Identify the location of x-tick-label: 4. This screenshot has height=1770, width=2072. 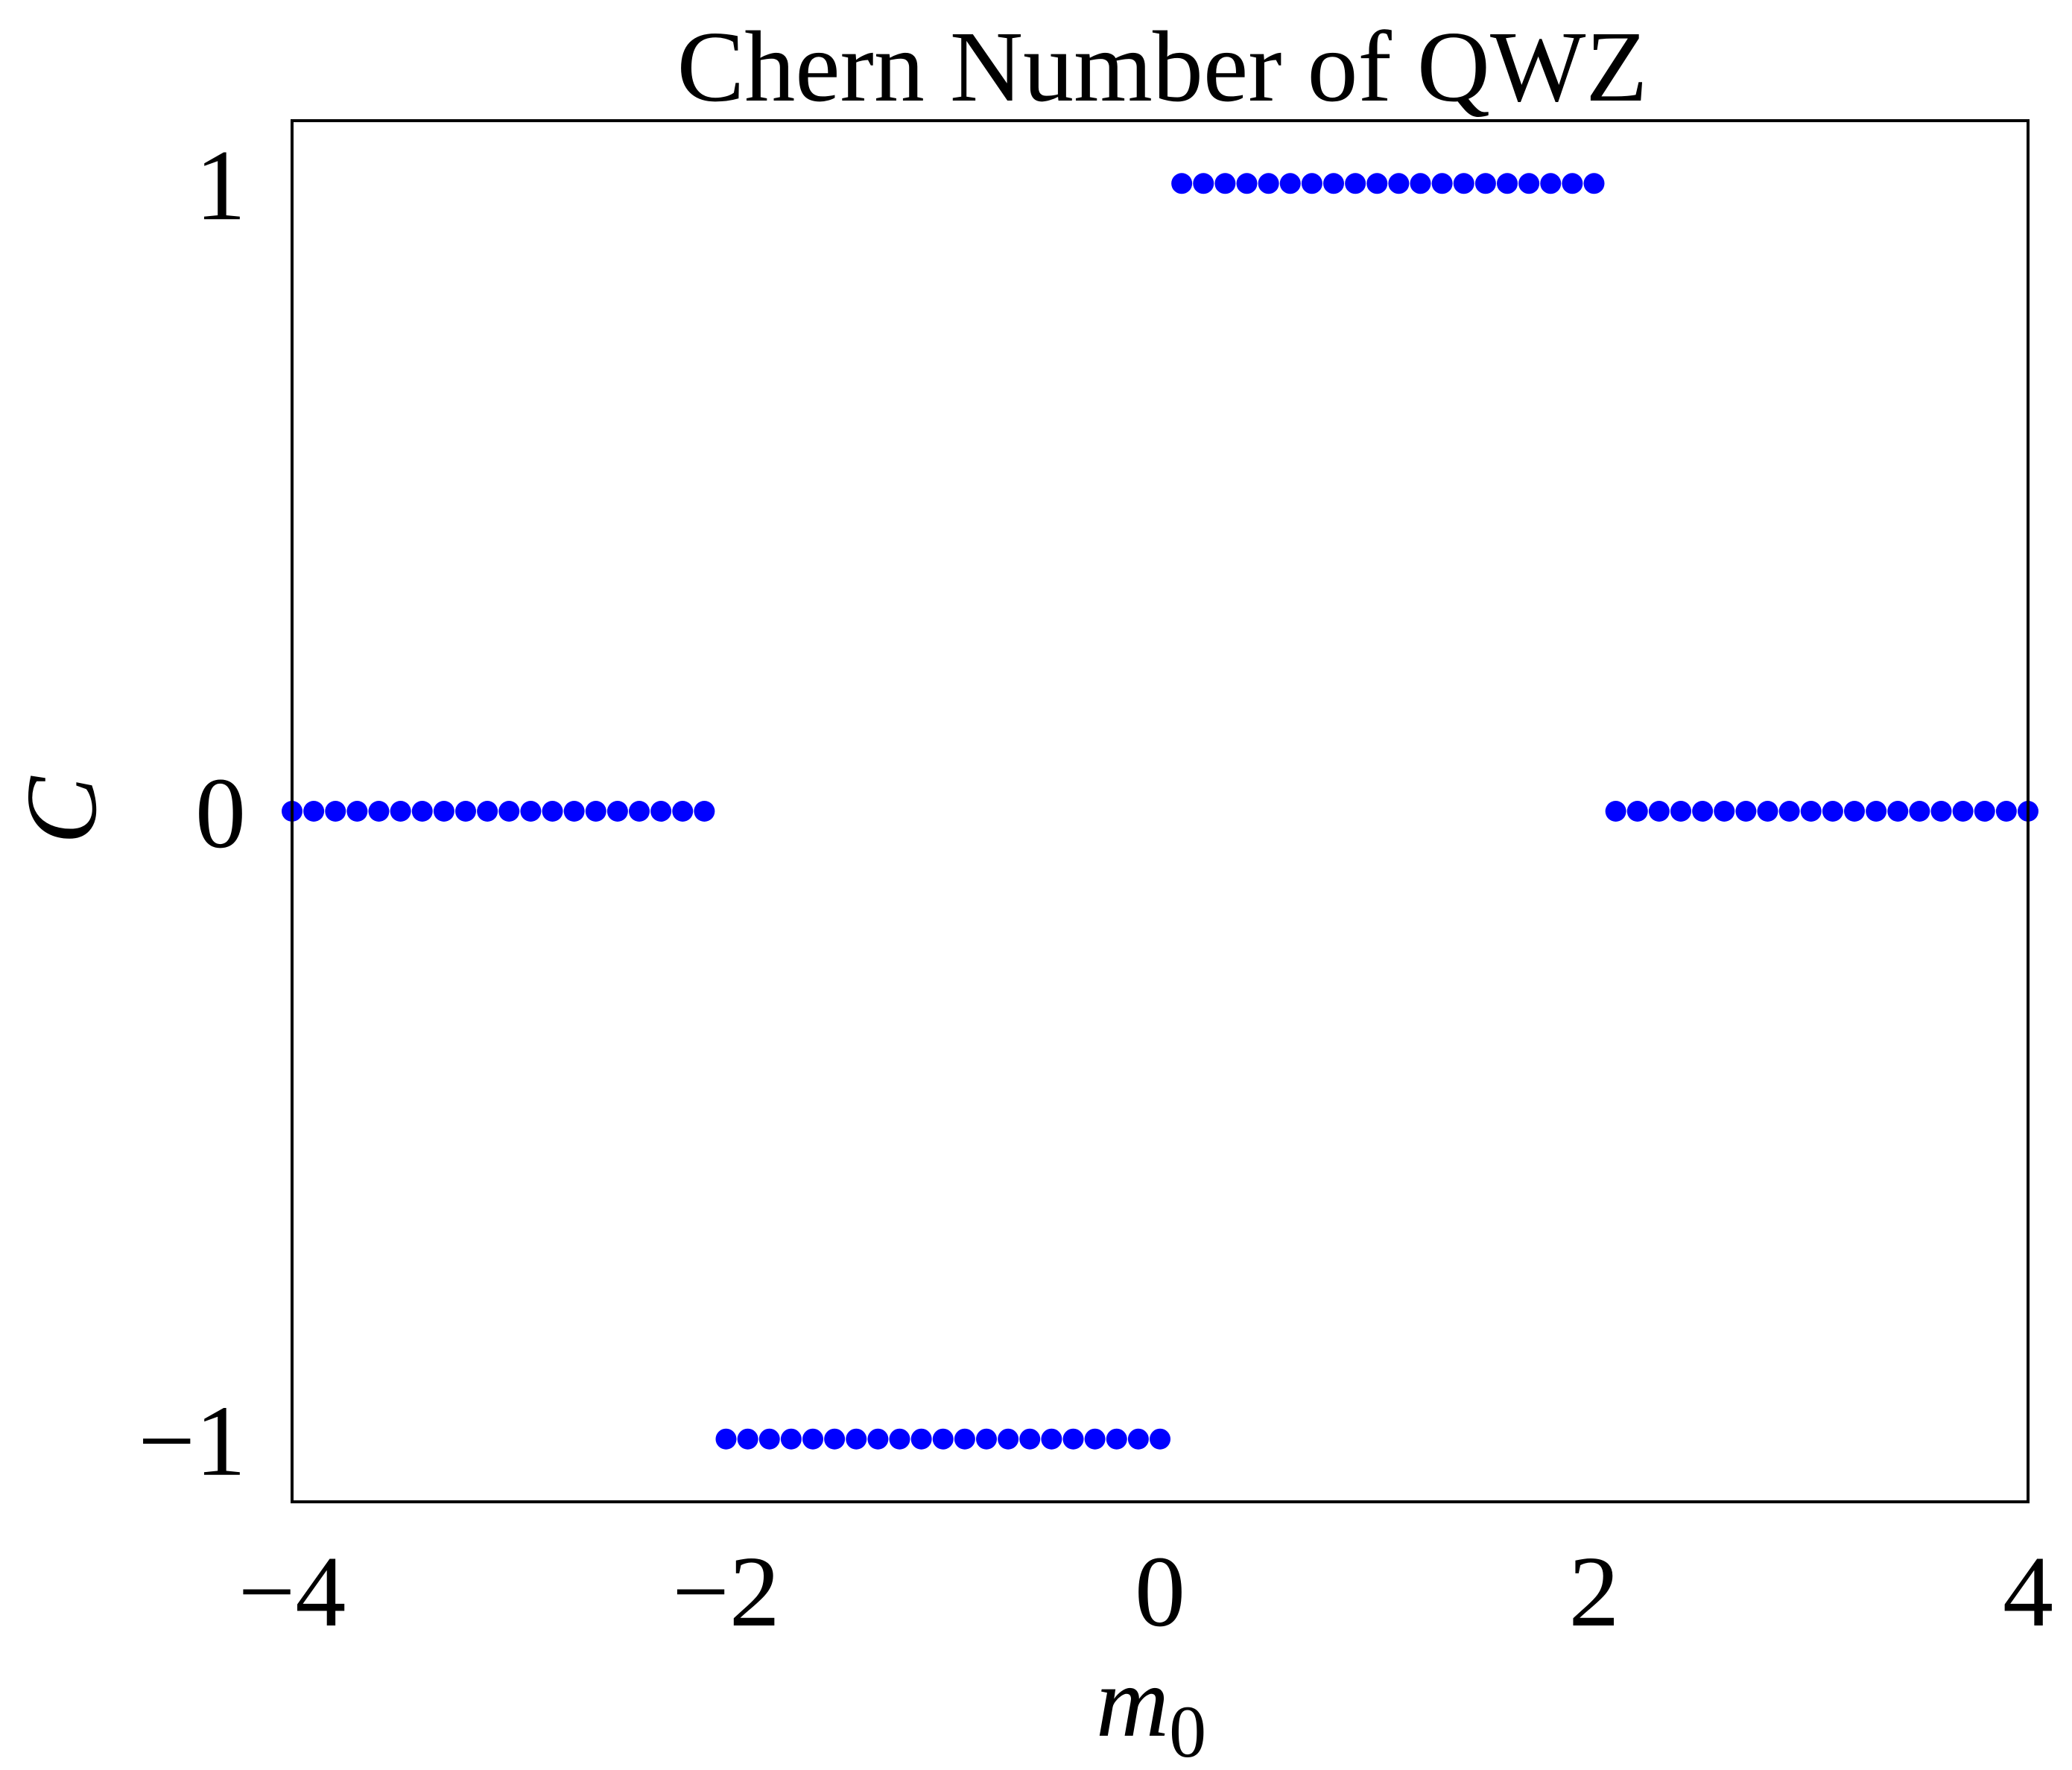
(2028, 1592).